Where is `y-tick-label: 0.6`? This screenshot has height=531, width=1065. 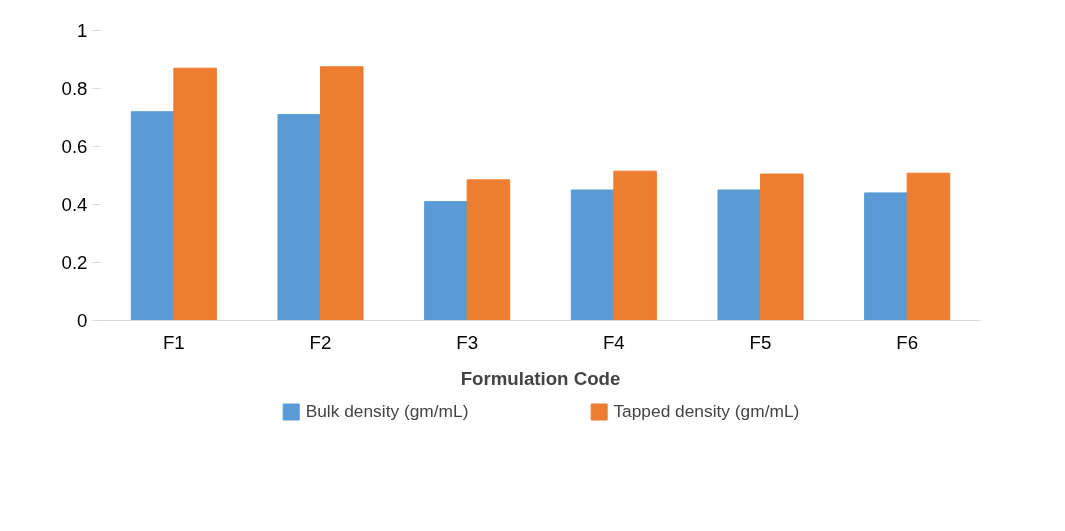
y-tick-label: 0.6 is located at coordinates (74, 146).